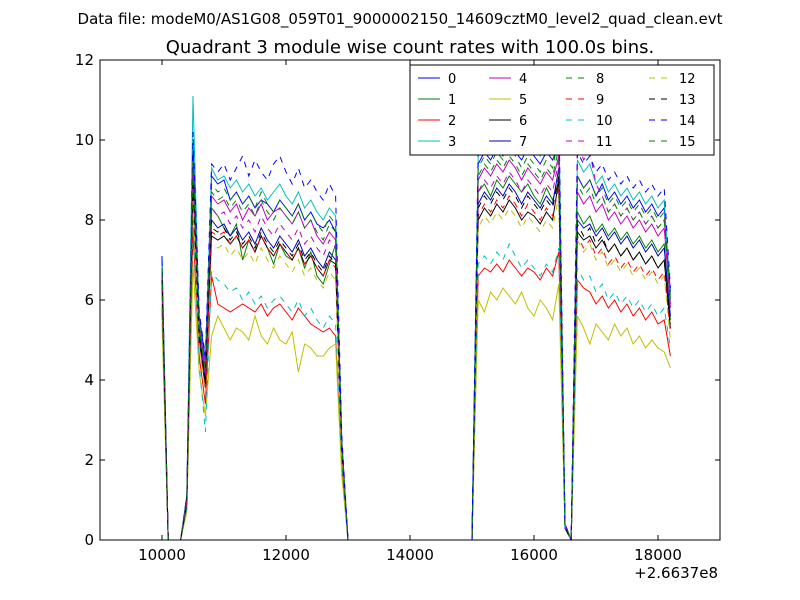  I want to click on legend-label-9: 9, so click(600, 100).